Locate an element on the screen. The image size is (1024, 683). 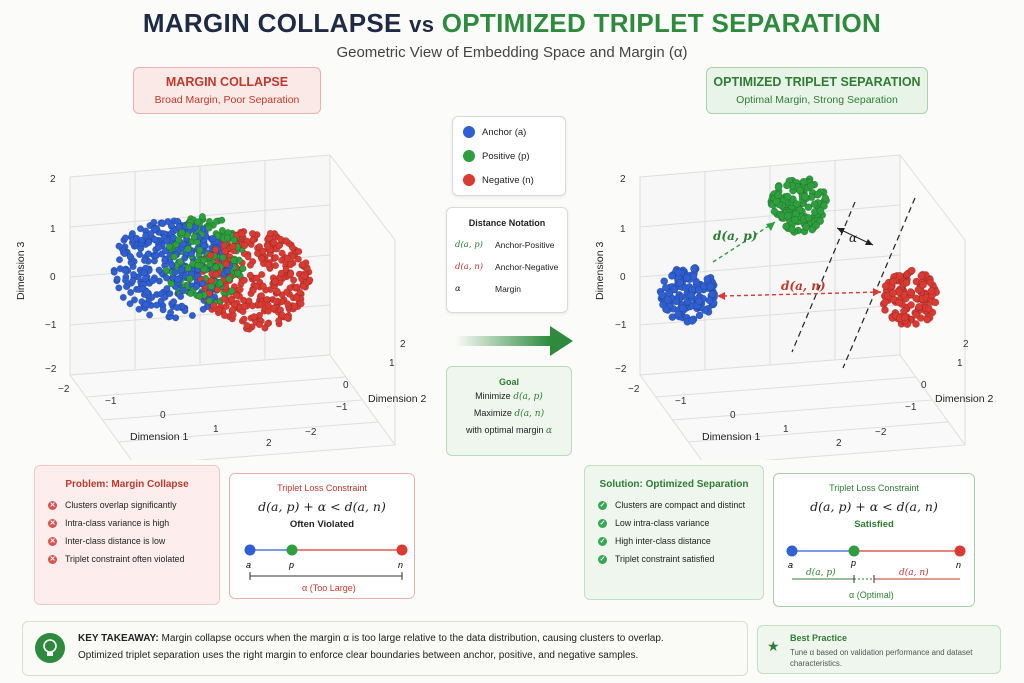
goal-text: with optimal margin is located at coordinates (505, 430).